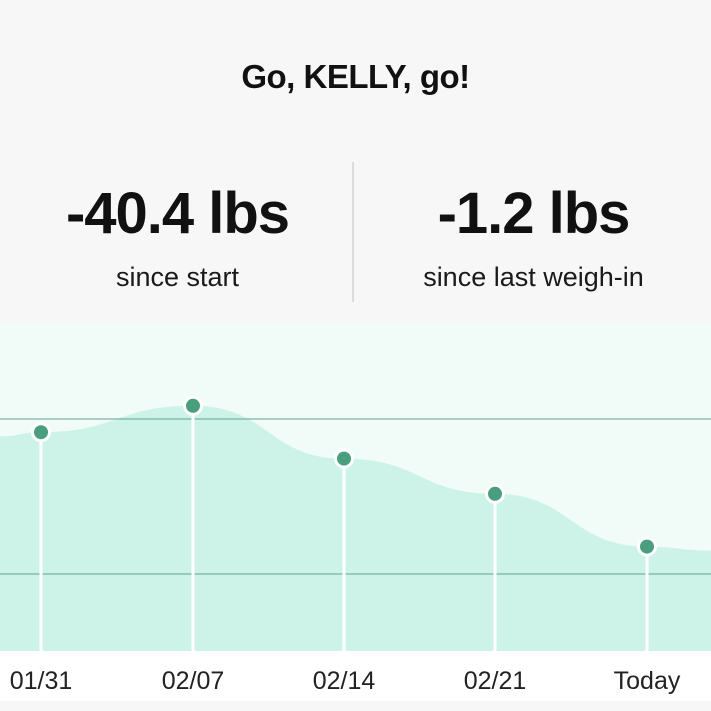 Image resolution: width=711 pixels, height=711 pixels. I want to click on since-start-caption: since start, so click(177, 277).